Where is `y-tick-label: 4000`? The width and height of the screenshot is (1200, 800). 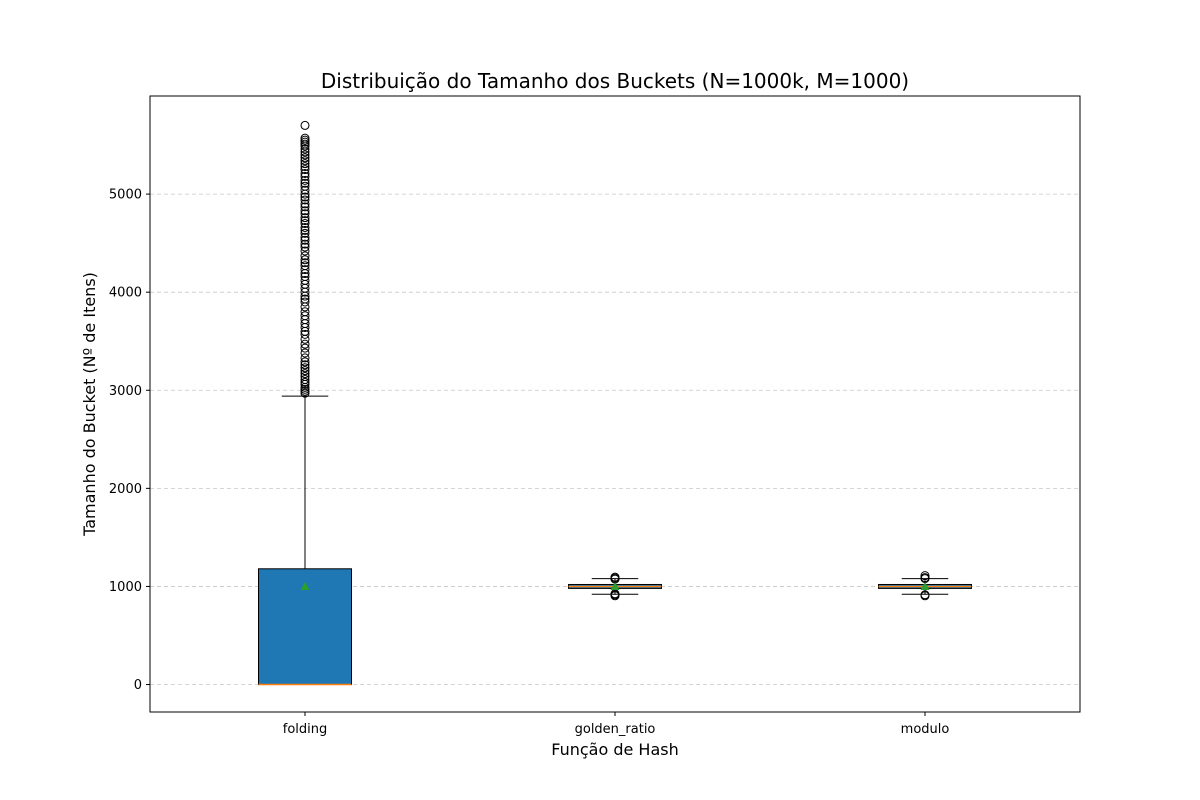
y-tick-label: 4000 is located at coordinates (125, 293).